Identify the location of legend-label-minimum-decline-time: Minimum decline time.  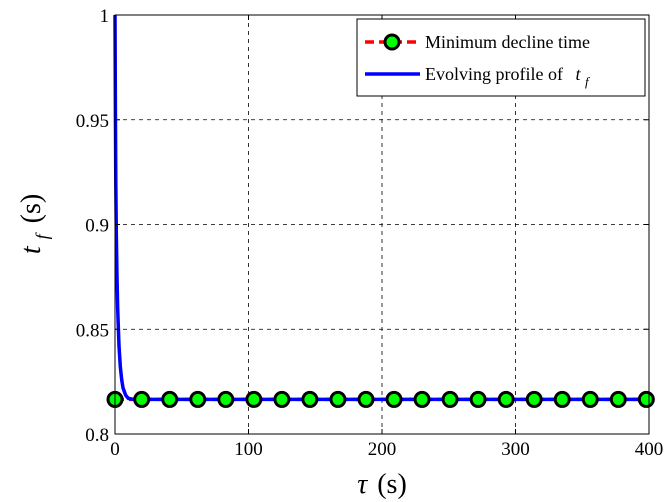
(507, 42).